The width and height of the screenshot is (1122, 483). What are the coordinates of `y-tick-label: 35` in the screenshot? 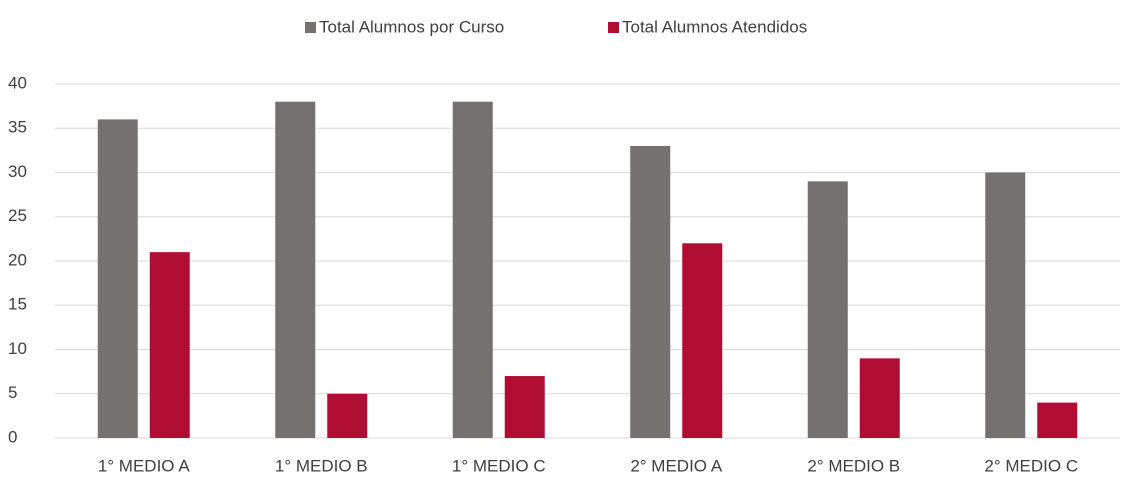 It's located at (17, 127).